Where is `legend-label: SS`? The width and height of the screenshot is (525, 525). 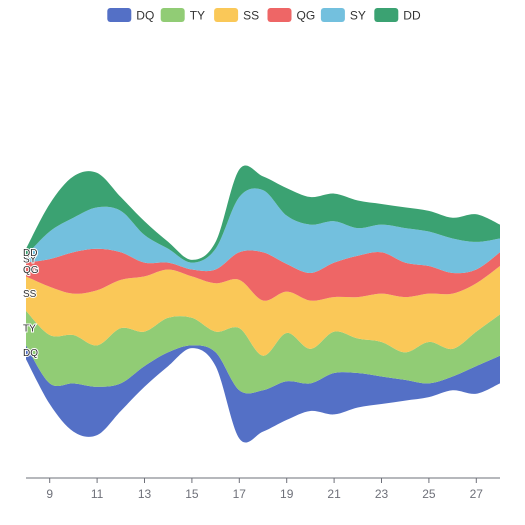 legend-label: SS is located at coordinates (251, 16).